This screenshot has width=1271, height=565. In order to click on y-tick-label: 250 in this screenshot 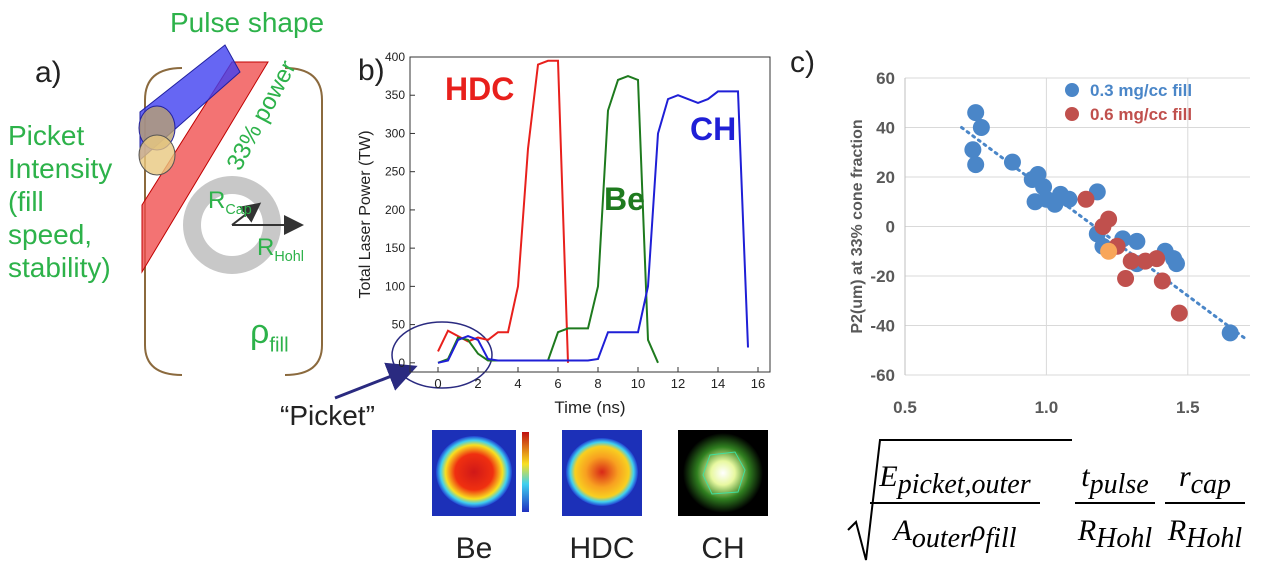, I will do `click(395, 172)`.